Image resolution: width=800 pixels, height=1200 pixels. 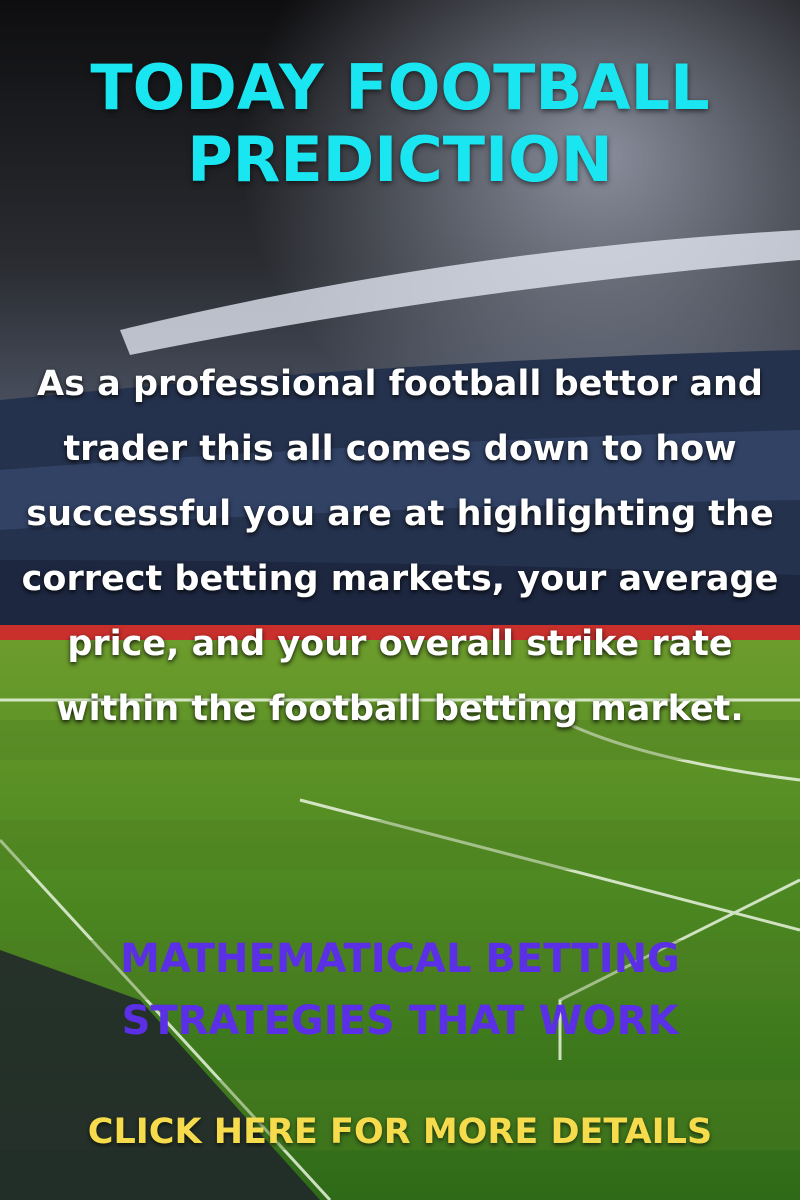 I want to click on title: TODAY FOOTBALL PREDICTION, so click(x=400, y=123).